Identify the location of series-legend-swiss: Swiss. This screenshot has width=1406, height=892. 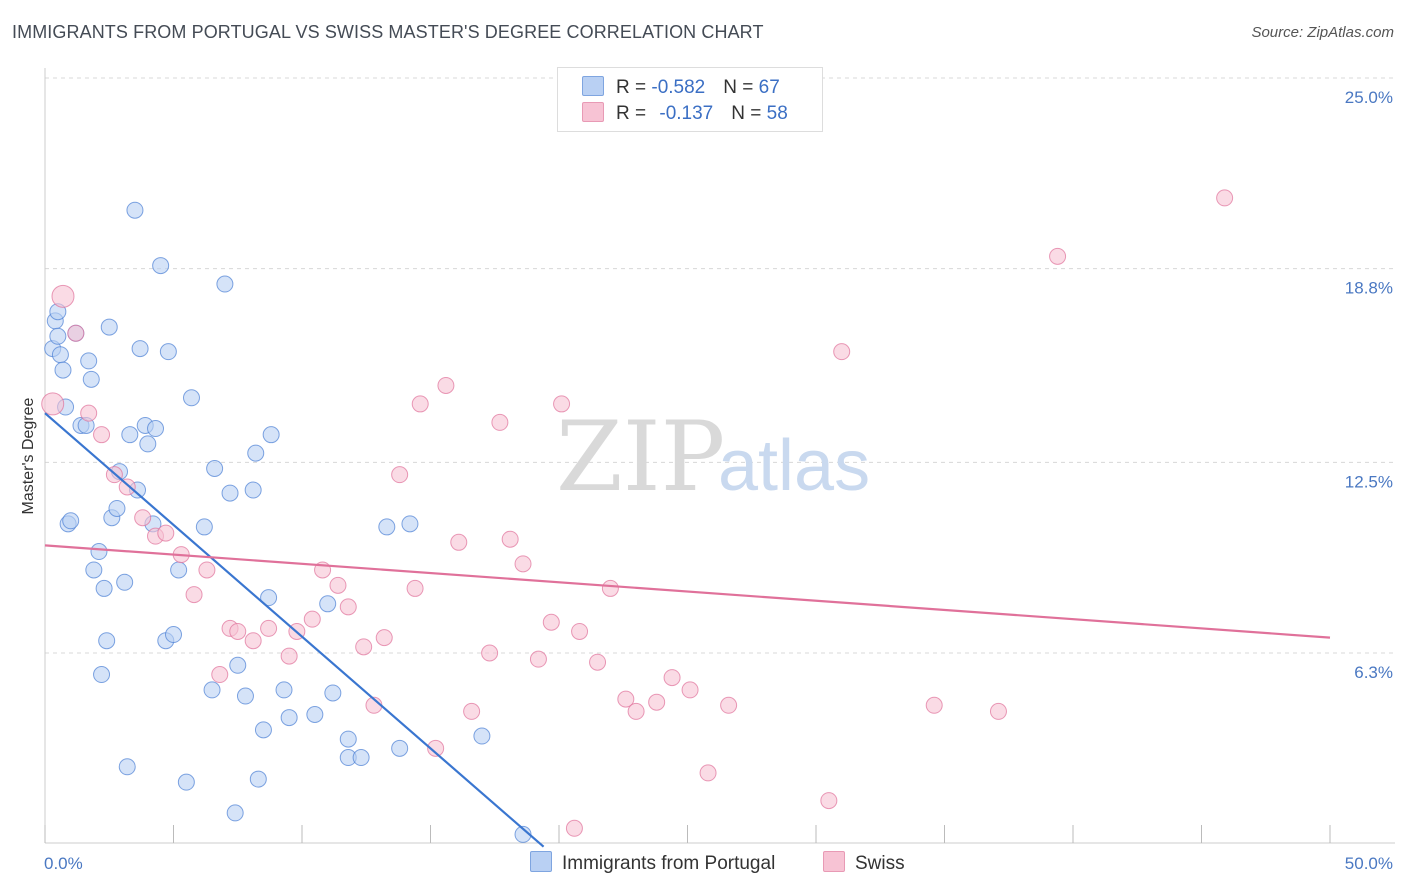
(864, 863).